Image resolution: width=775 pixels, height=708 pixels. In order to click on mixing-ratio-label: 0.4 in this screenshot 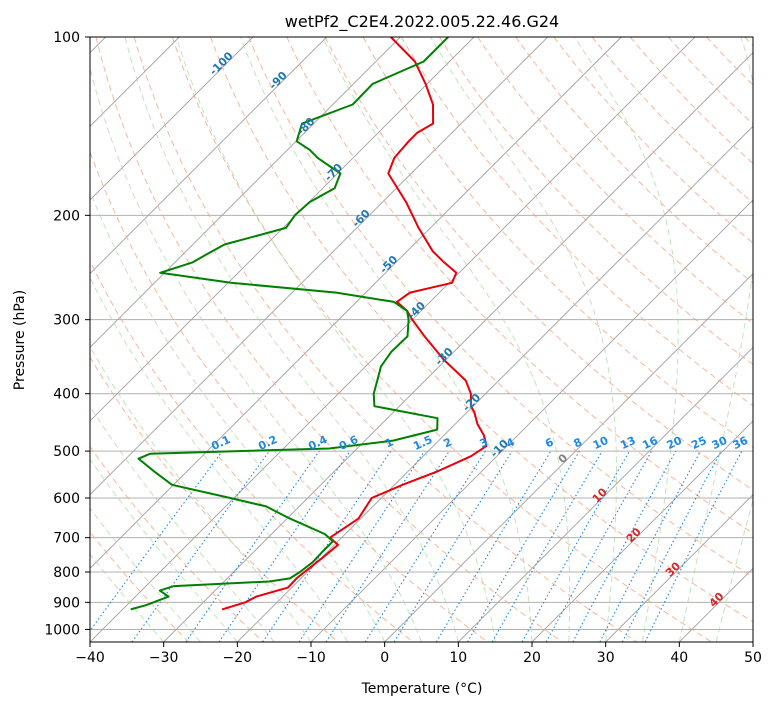, I will do `click(317, 443)`.